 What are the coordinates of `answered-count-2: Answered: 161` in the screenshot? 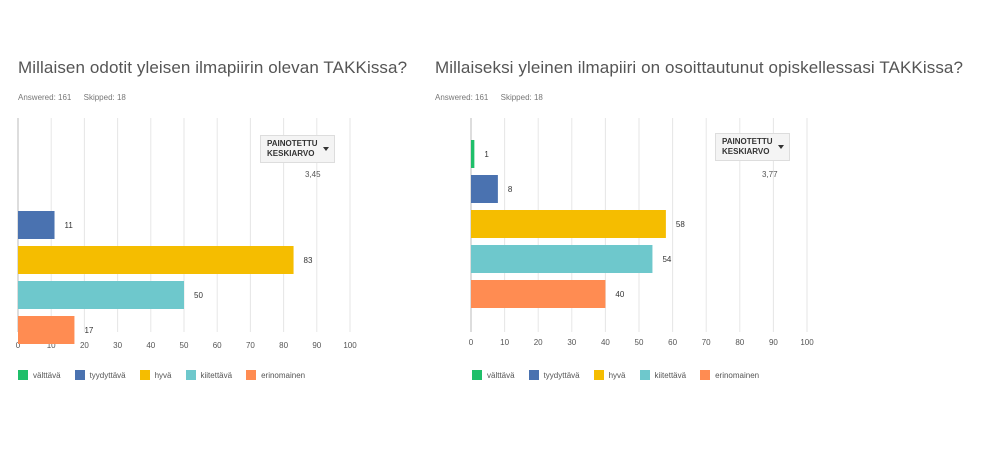 It's located at (462, 97).